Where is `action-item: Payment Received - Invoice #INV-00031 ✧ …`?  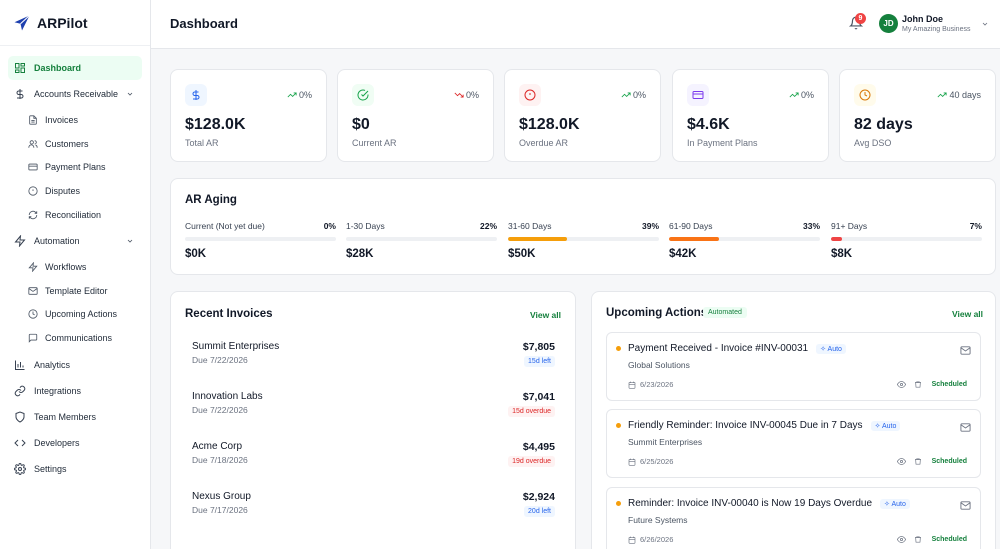
action-item: Payment Received - Invoice #INV-00031 ✧ … is located at coordinates (793, 366).